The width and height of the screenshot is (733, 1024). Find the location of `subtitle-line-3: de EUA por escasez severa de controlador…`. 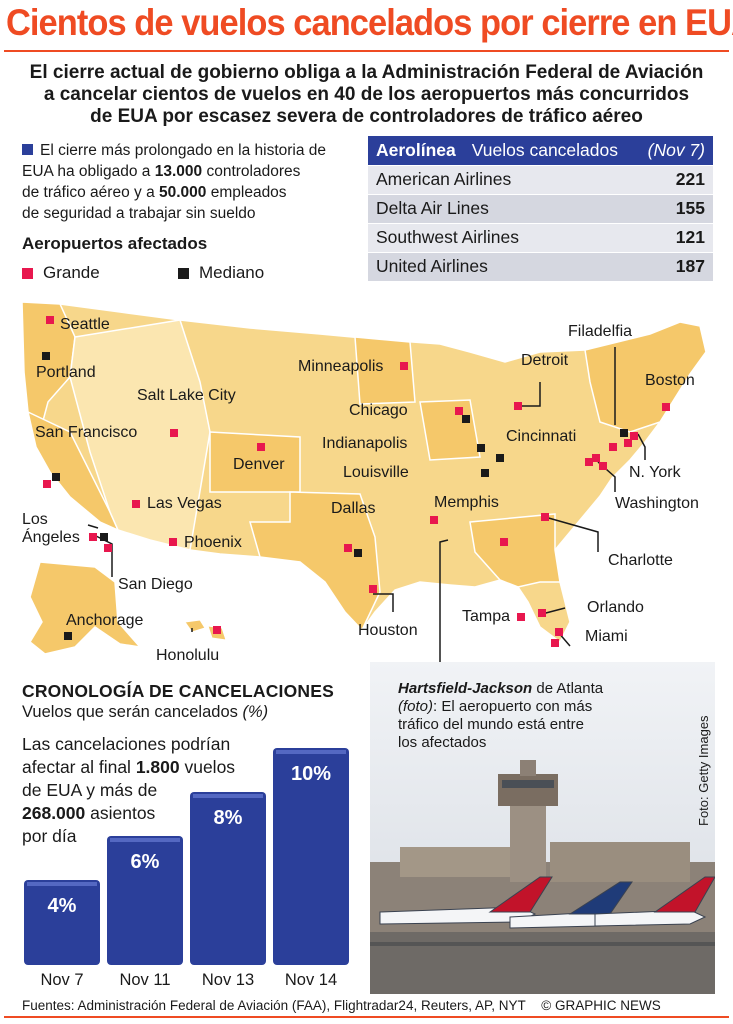

subtitle-line-3: de EUA por escasez severa de controlador… is located at coordinates (366, 116).